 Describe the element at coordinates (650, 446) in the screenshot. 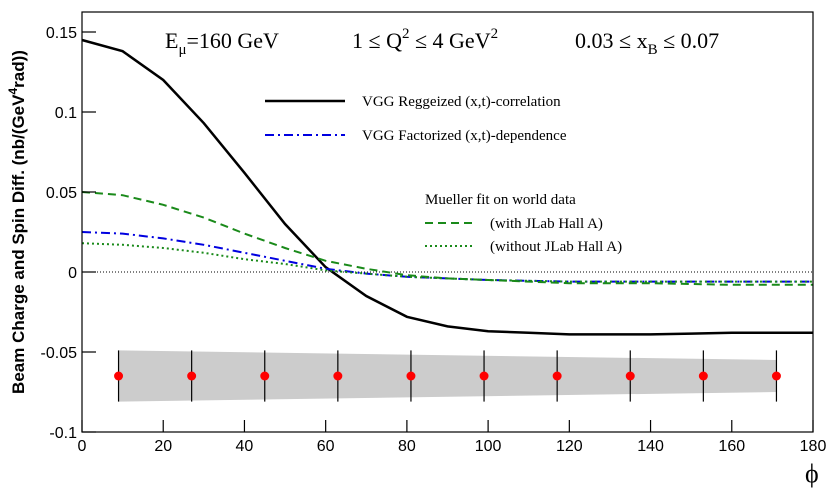

I see `x-tick-label: 140` at that location.